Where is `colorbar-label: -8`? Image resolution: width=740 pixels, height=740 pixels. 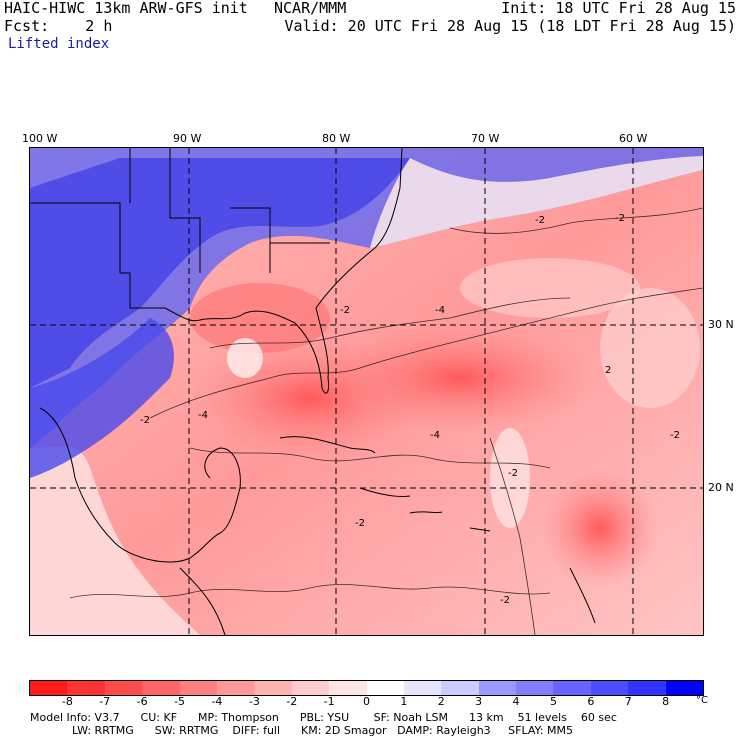 colorbar-label: -8 is located at coordinates (67, 701).